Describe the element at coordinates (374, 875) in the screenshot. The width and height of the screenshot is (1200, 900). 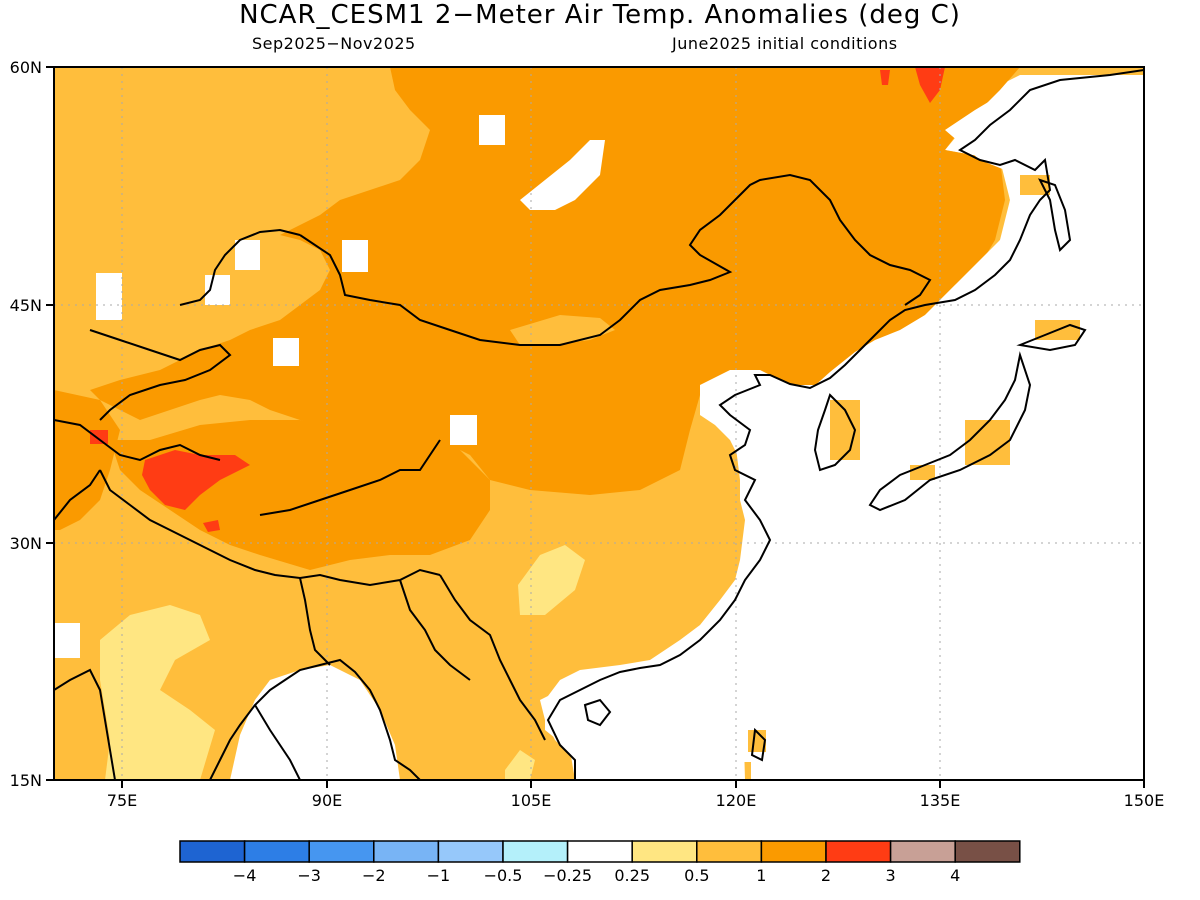
I see `legend-label: −2` at that location.